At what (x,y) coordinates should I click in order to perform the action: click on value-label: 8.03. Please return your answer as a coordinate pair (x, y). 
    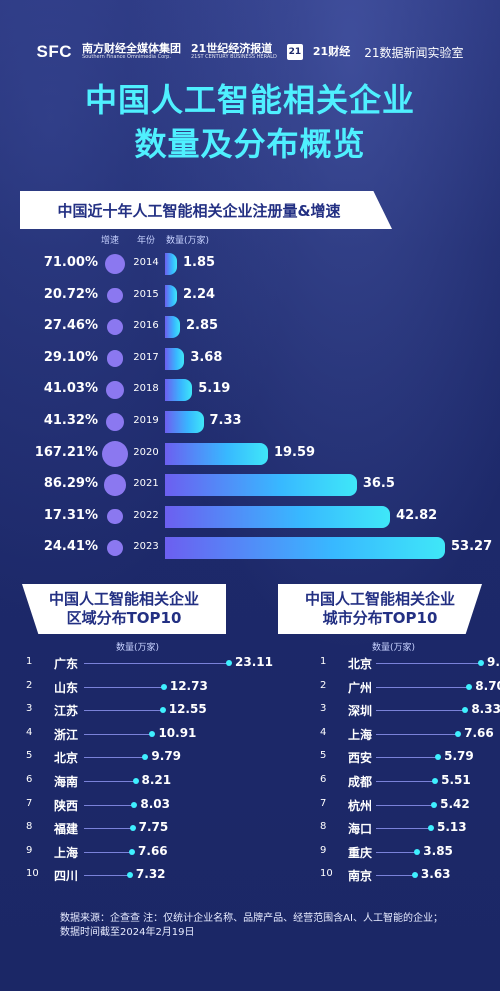
    Looking at the image, I should click on (155, 803).